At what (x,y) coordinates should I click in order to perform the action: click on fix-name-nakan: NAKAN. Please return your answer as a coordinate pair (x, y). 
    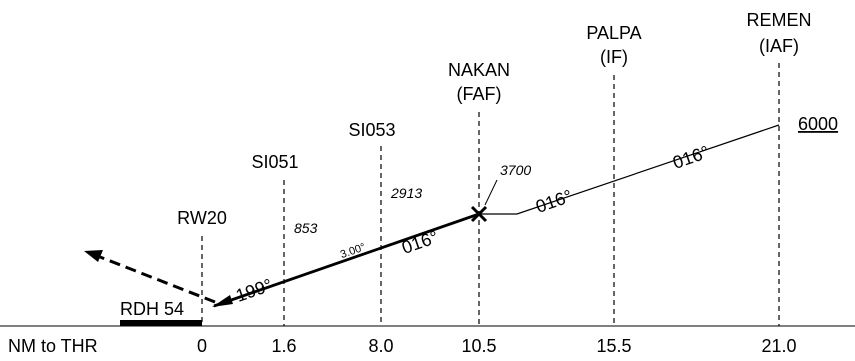
    Looking at the image, I should click on (479, 70).